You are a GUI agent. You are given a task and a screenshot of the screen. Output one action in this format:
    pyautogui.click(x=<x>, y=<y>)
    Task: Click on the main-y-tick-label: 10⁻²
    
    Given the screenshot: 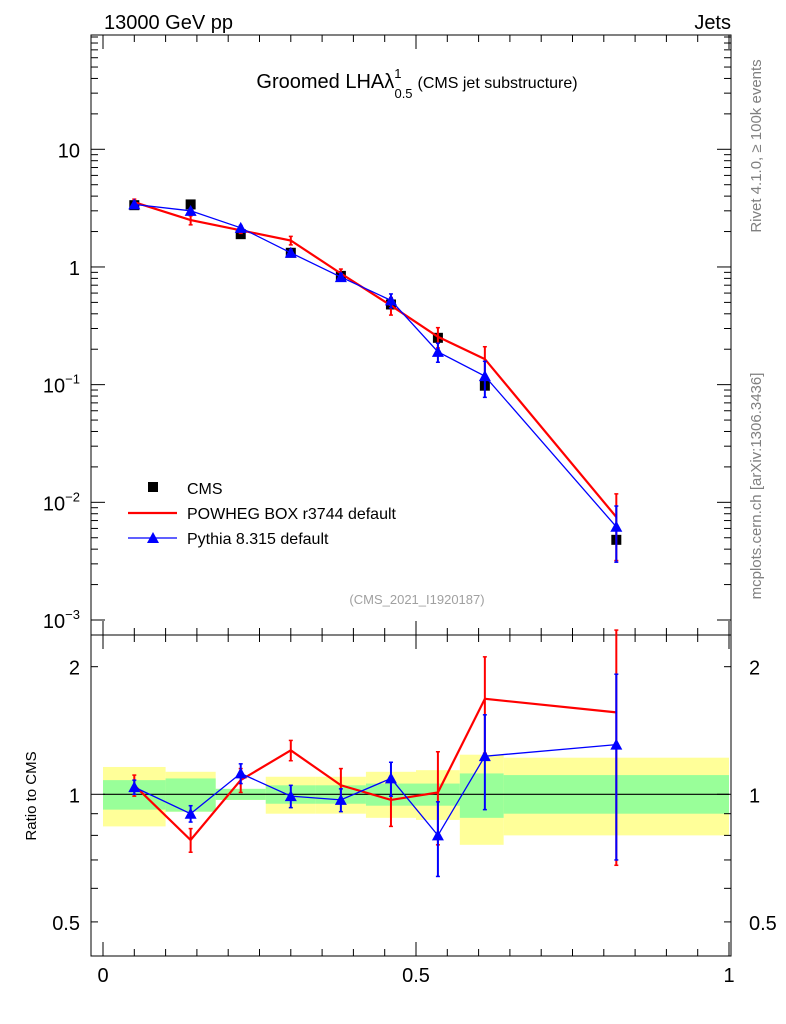 What is the action you would take?
    pyautogui.click(x=61, y=502)
    